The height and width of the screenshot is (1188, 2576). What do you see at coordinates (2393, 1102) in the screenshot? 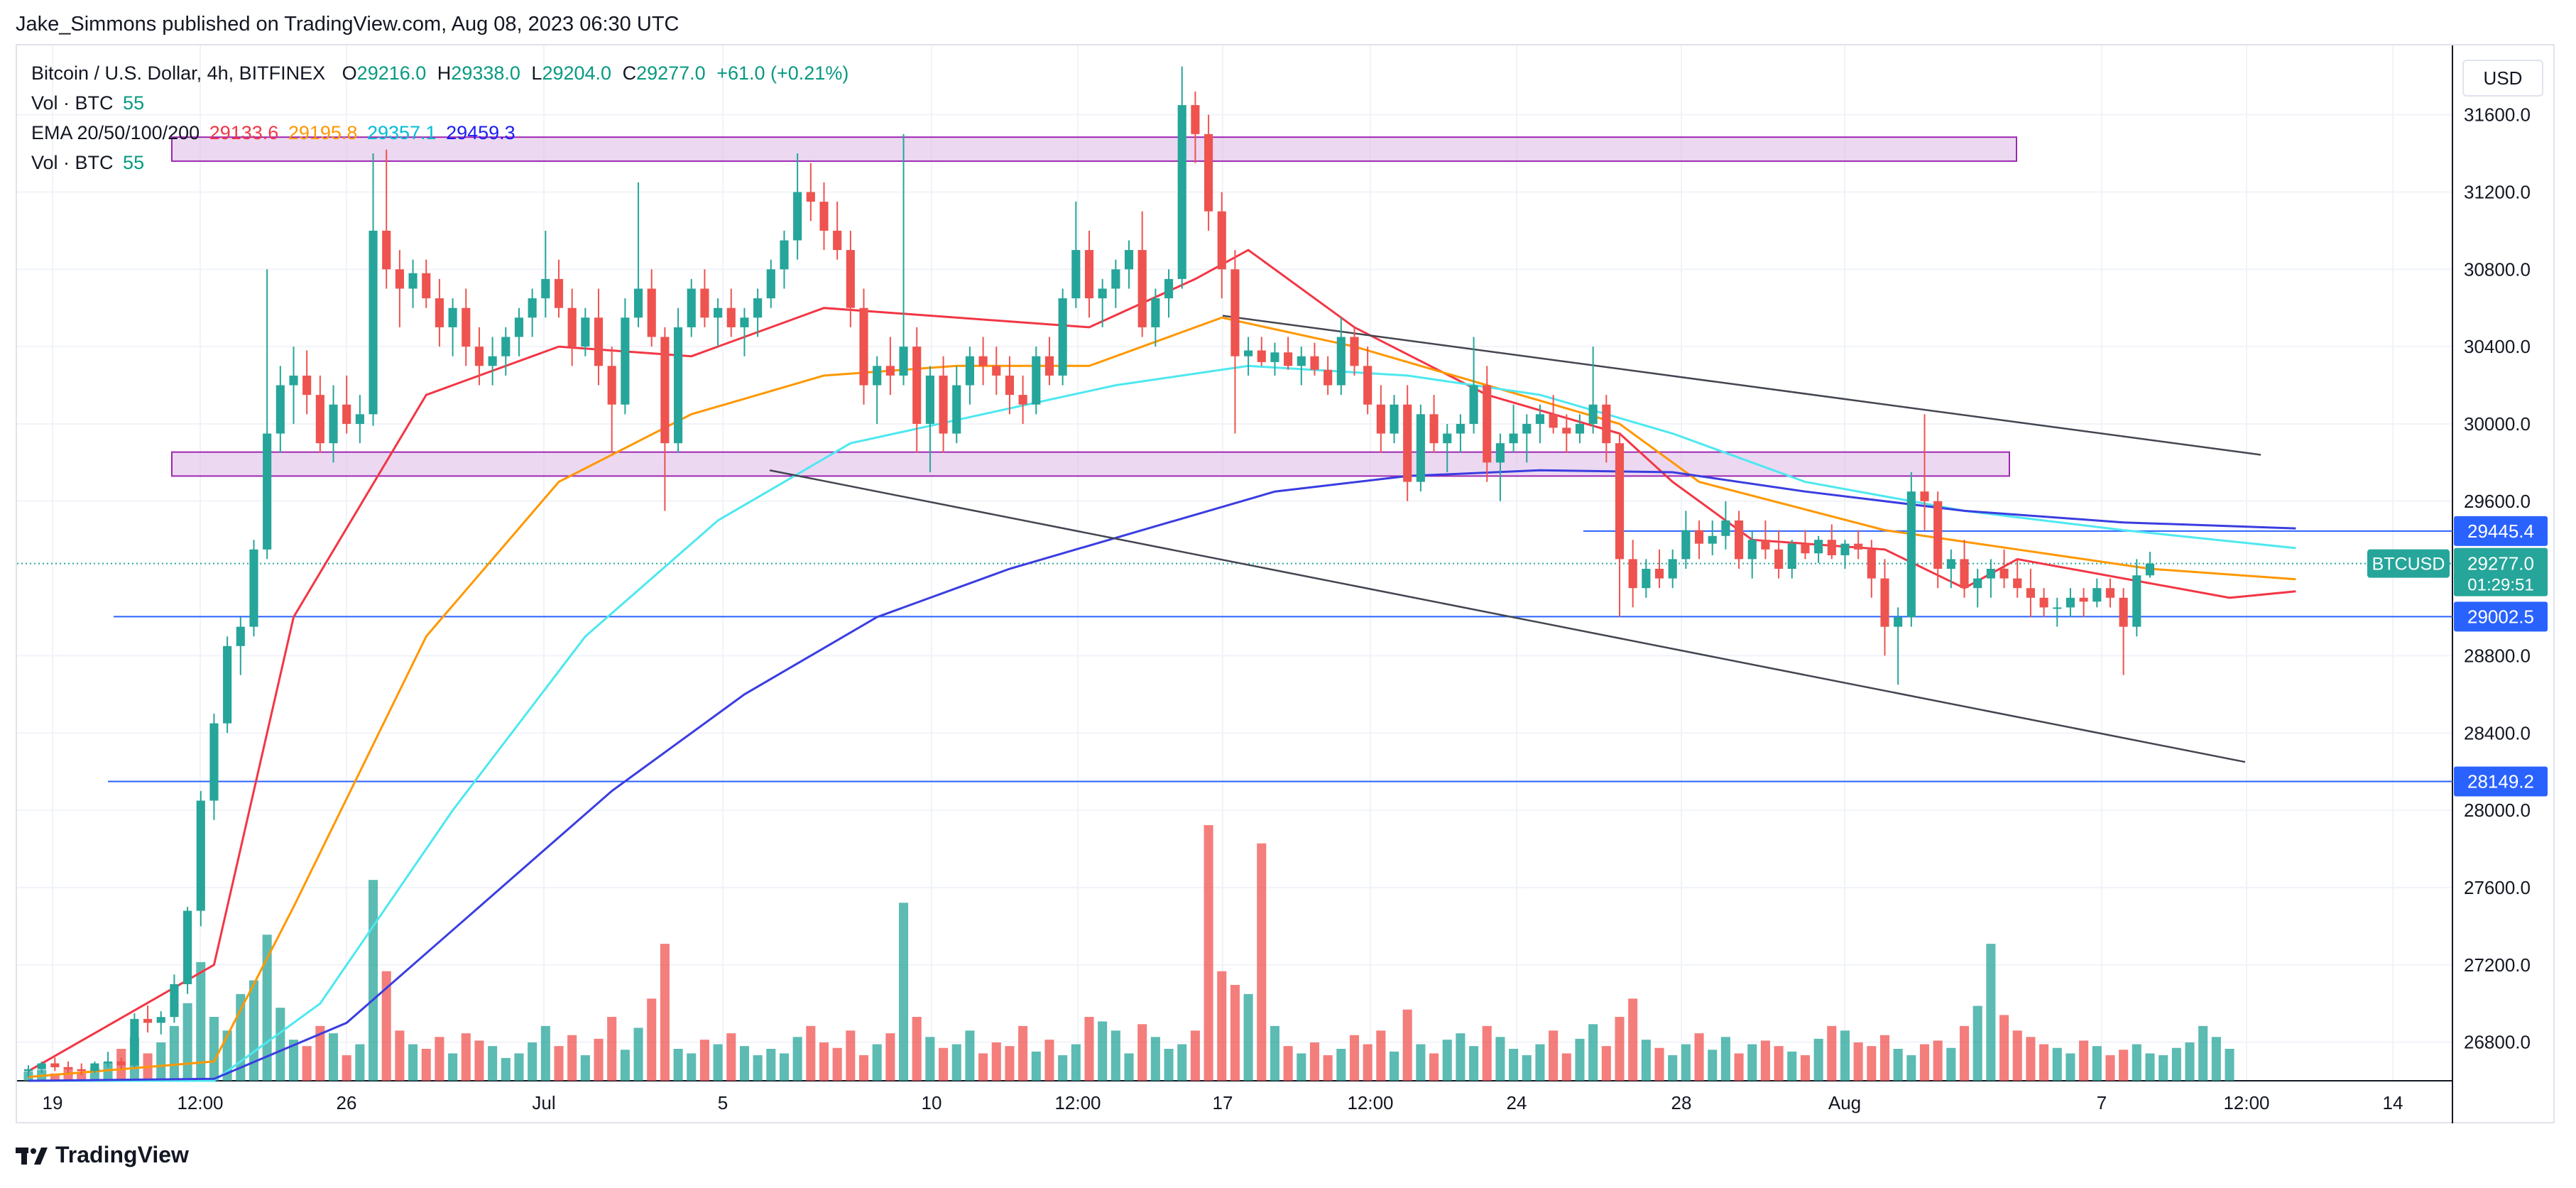
I see `time-tick-label: 14` at bounding box center [2393, 1102].